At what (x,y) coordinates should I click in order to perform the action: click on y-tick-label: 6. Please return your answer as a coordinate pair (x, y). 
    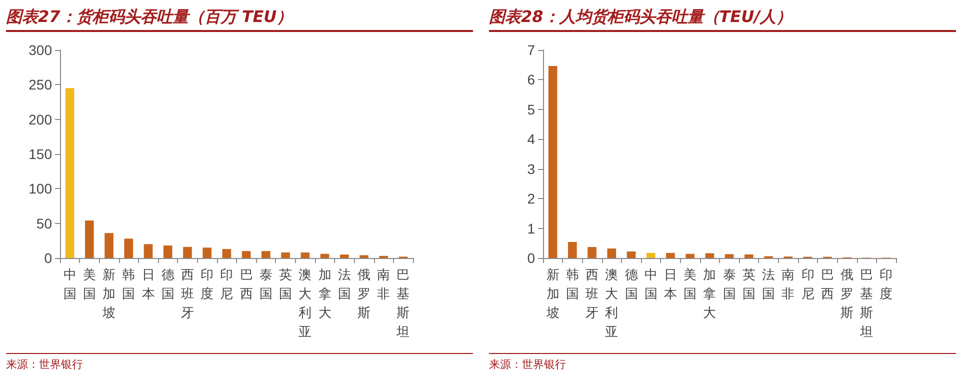
    Looking at the image, I should click on (531, 80).